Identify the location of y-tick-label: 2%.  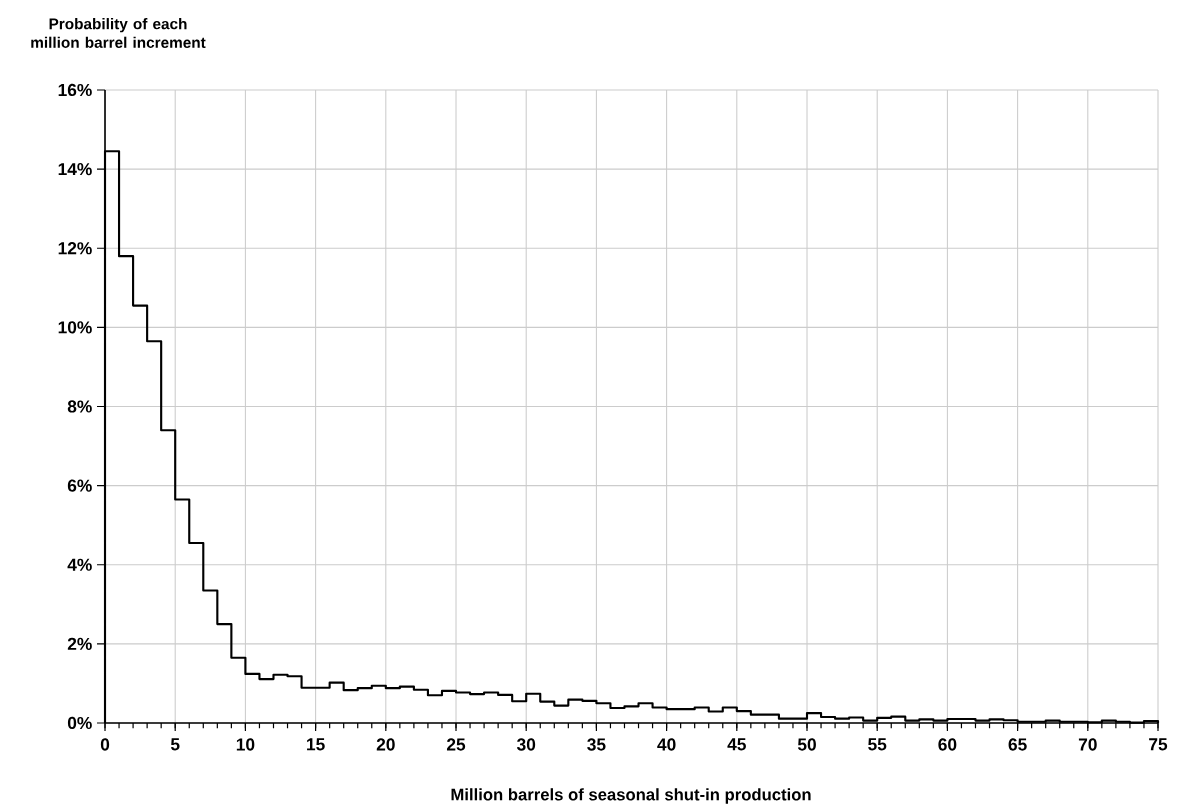
(79, 643).